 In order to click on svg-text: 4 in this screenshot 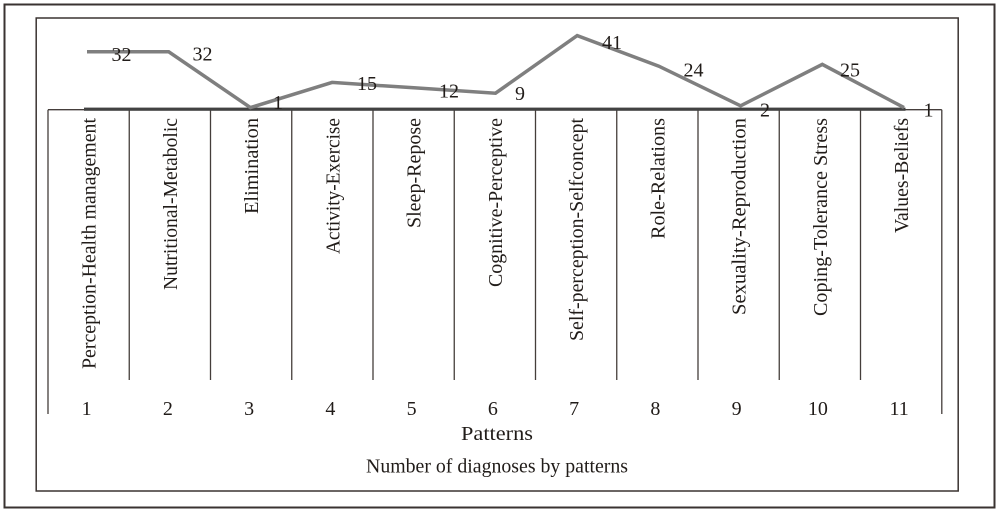, I will do `click(330, 409)`.